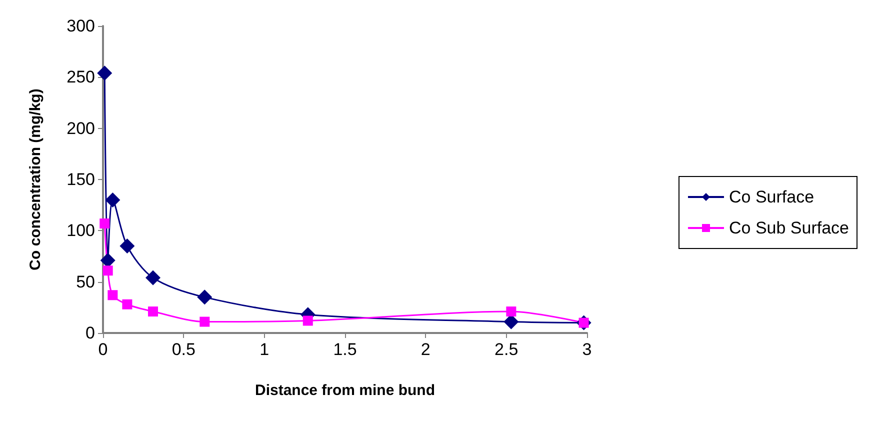  What do you see at coordinates (85, 282) in the screenshot?
I see `y-tick-label: 50` at bounding box center [85, 282].